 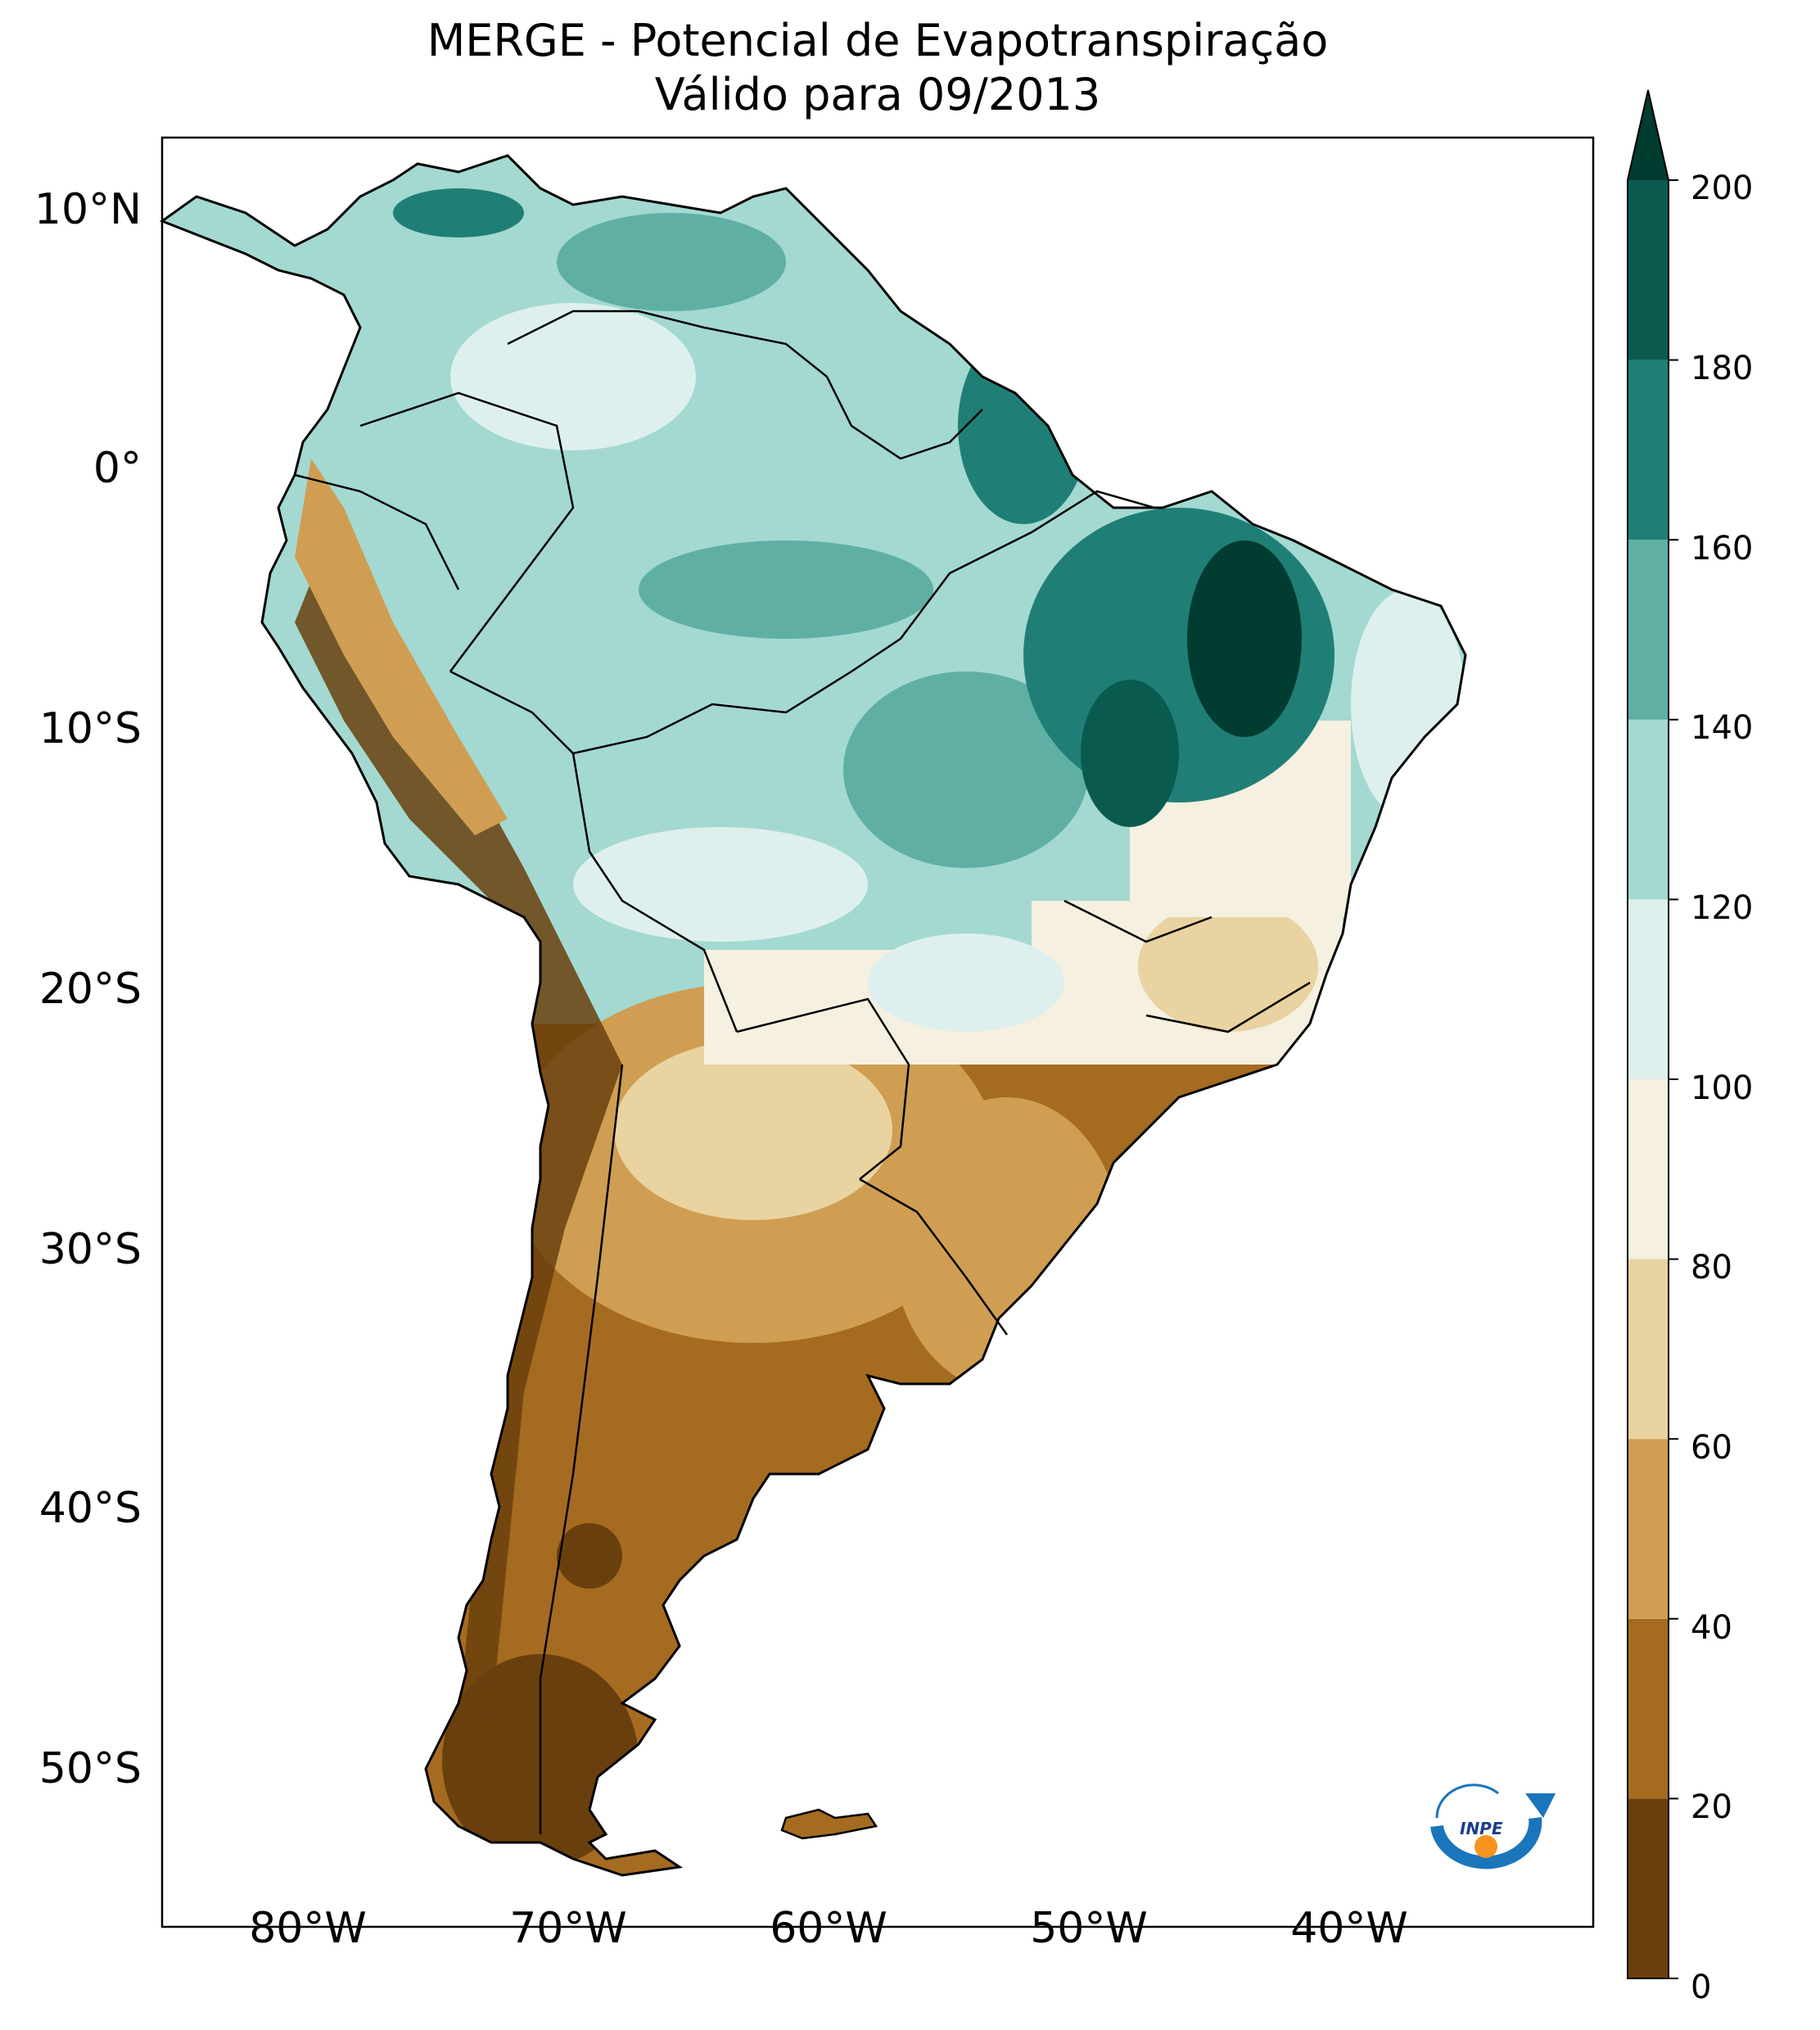 What do you see at coordinates (720, 884) in the screenshot?
I see `field-100-120-bolivia` at bounding box center [720, 884].